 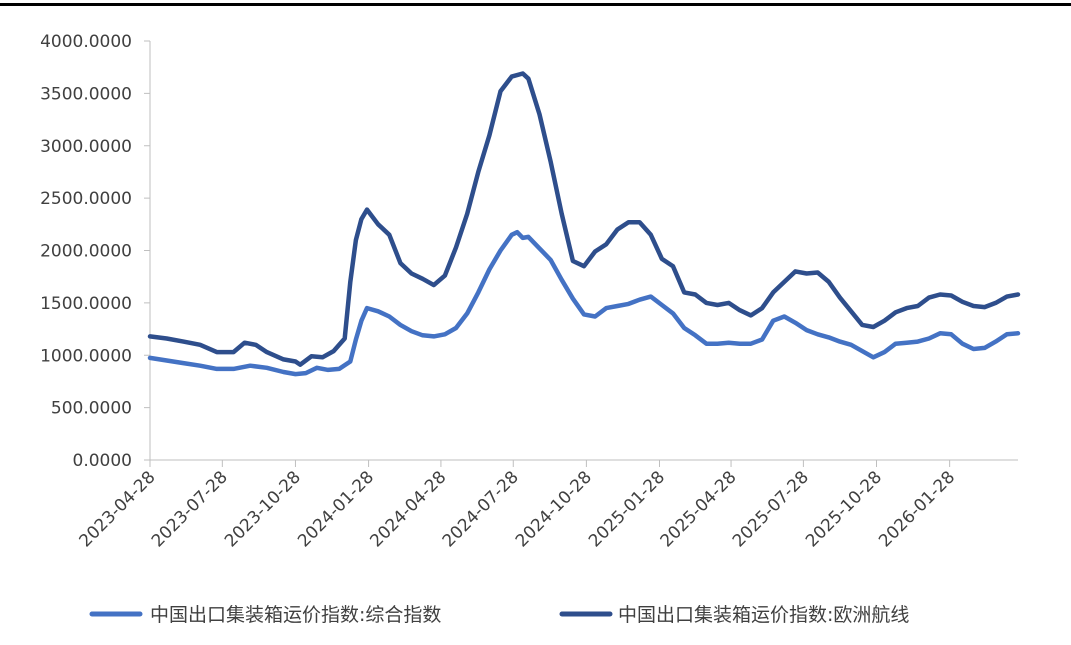 I want to click on y-tick-label: 2000.0000, so click(x=86, y=252).